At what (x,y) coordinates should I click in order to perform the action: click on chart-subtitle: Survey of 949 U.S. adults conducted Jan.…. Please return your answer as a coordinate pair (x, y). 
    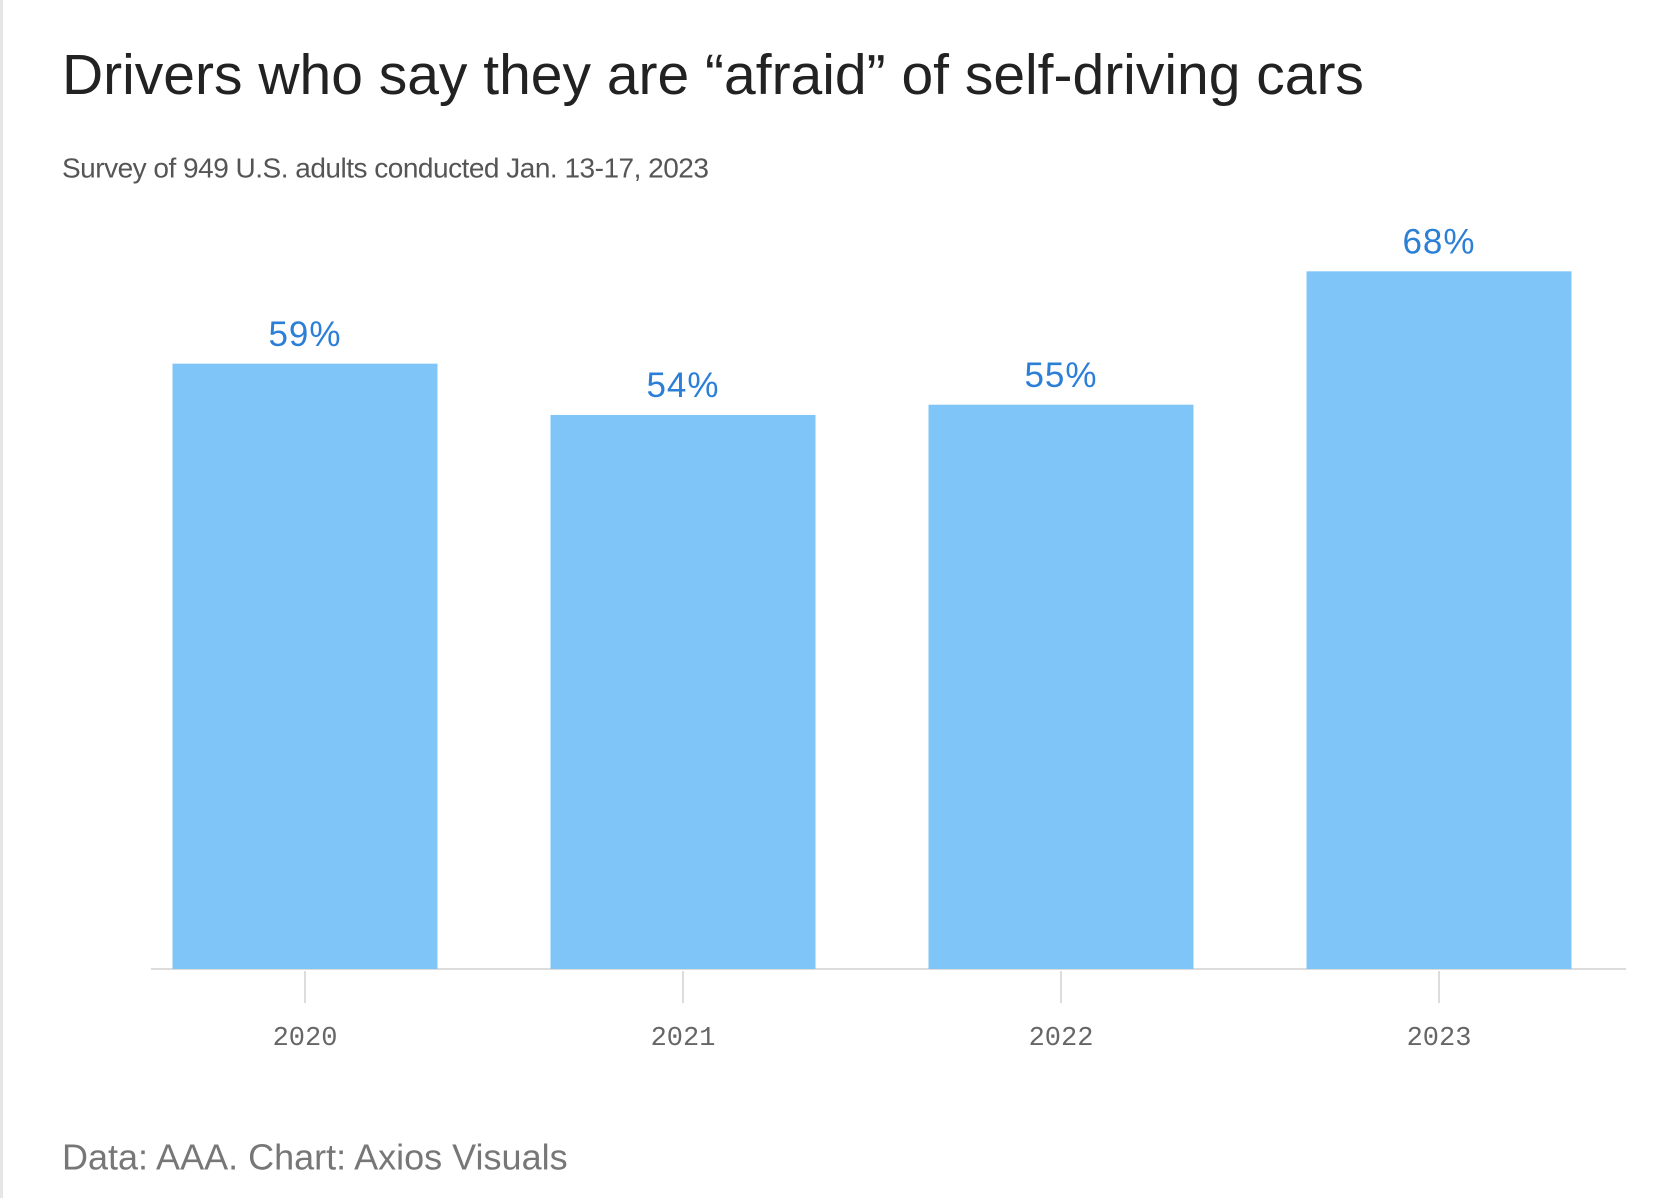
    Looking at the image, I should click on (385, 167).